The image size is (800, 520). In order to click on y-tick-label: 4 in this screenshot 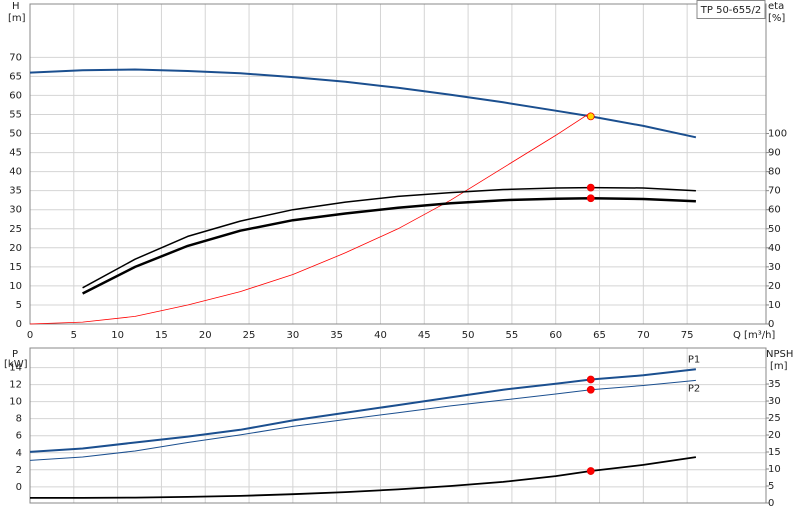, I will do `click(19, 453)`.